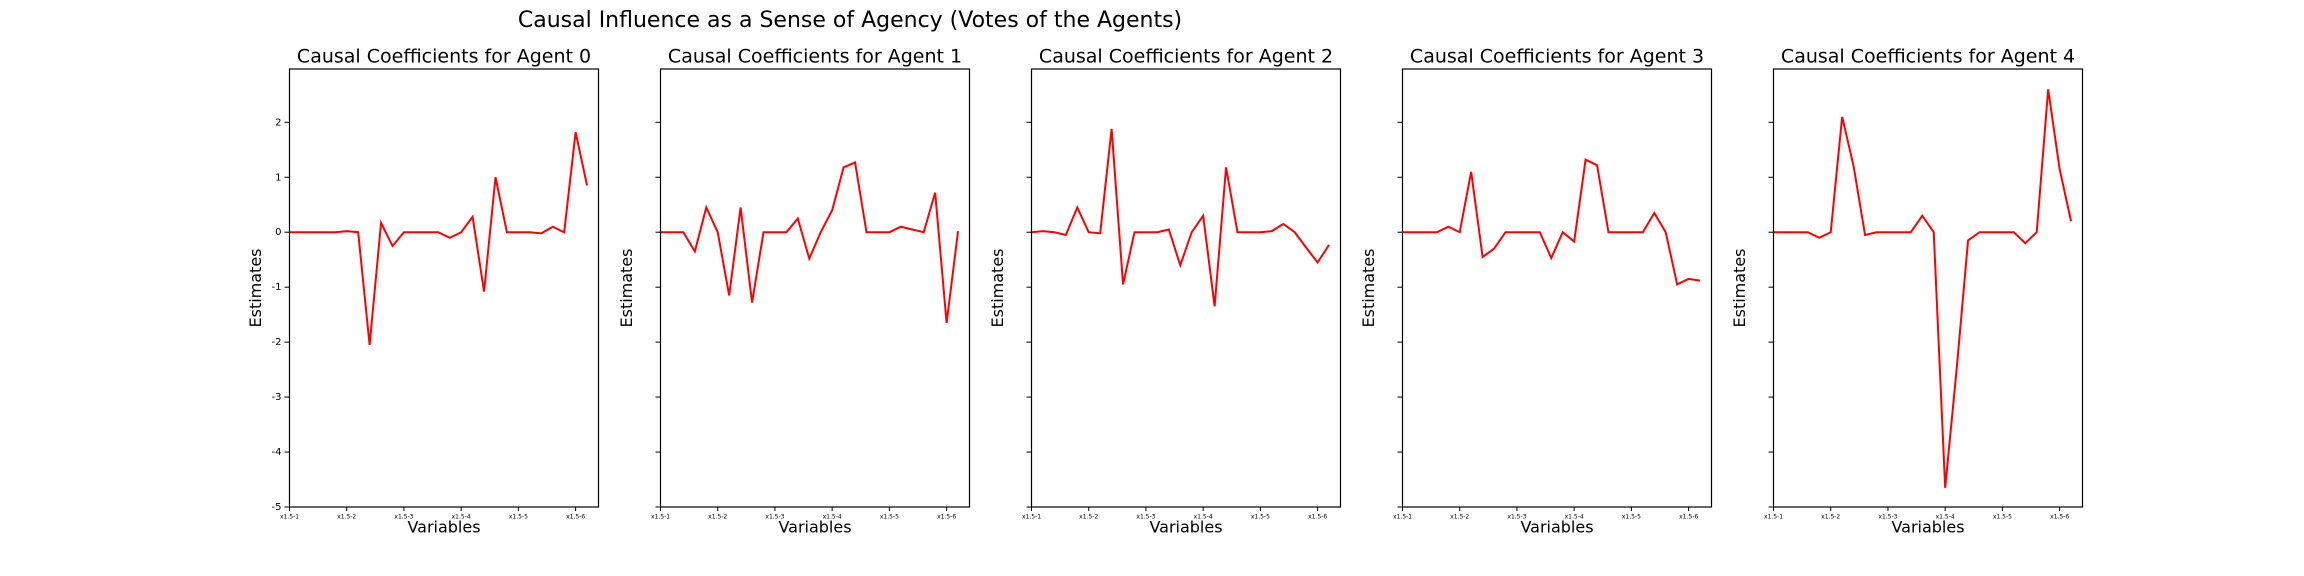 This screenshot has width=2304, height=576. Describe the element at coordinates (444, 57) in the screenshot. I see `subplot-title: Causal Coefficients for Agent 0` at that location.